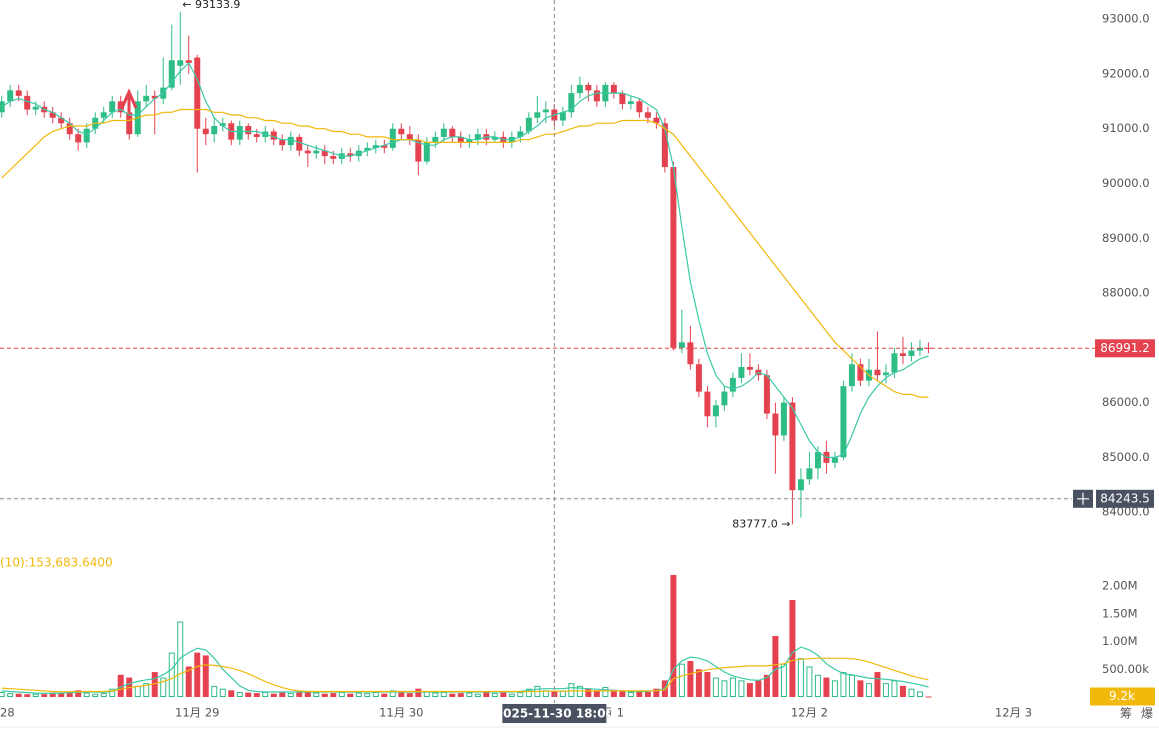  I want to click on toolbar-item: 爆, so click(1147, 714).